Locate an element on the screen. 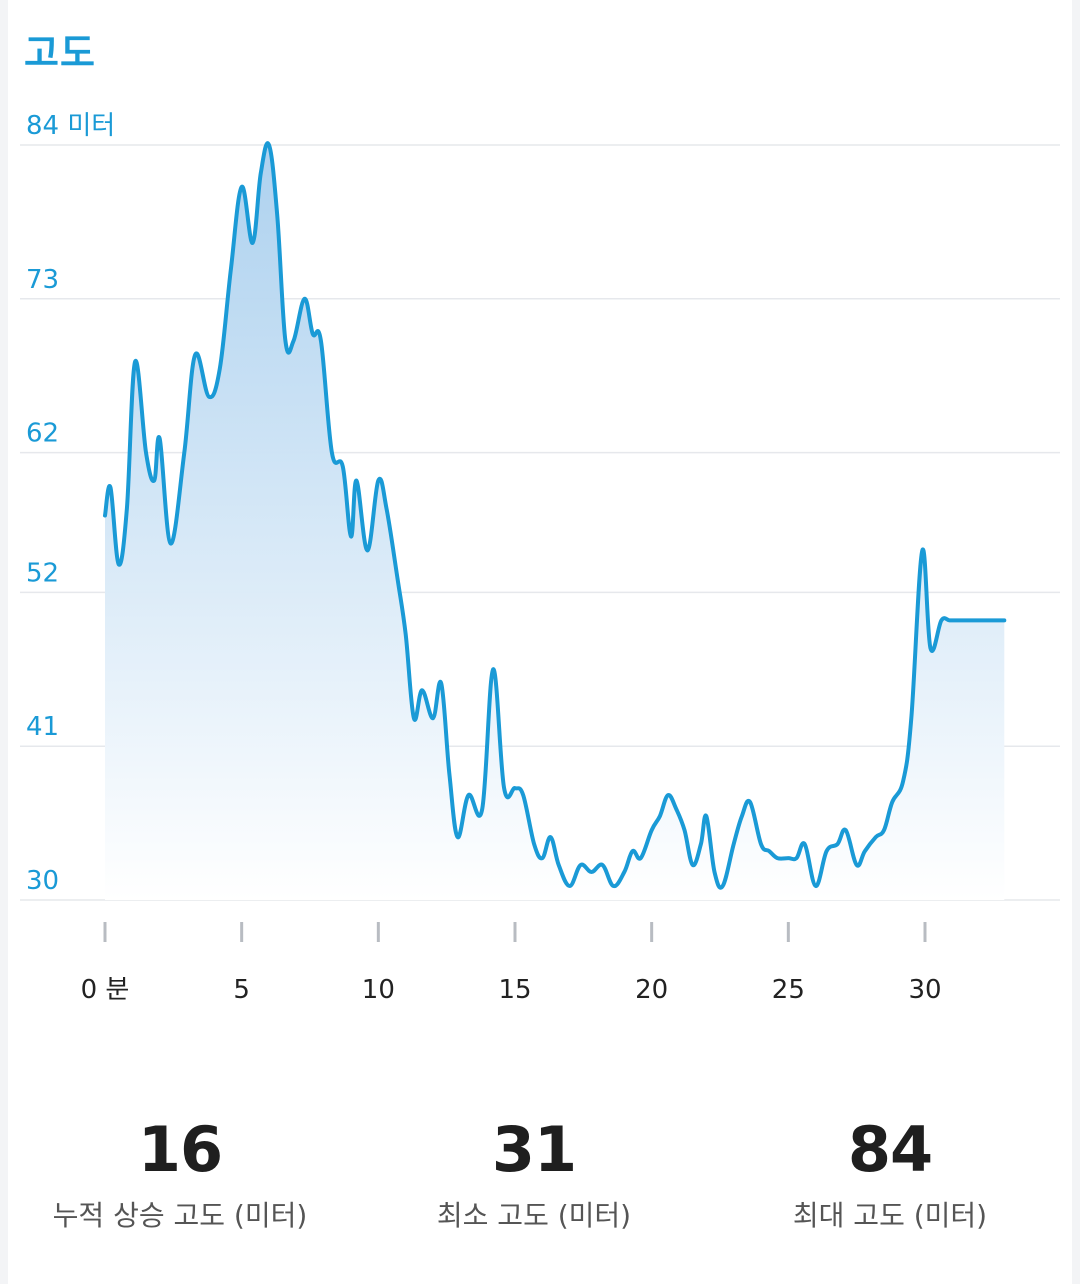 The image size is (1080, 1284). y-axis-labels: 30 41 52 62 73 84 미터 is located at coordinates (70, 503).